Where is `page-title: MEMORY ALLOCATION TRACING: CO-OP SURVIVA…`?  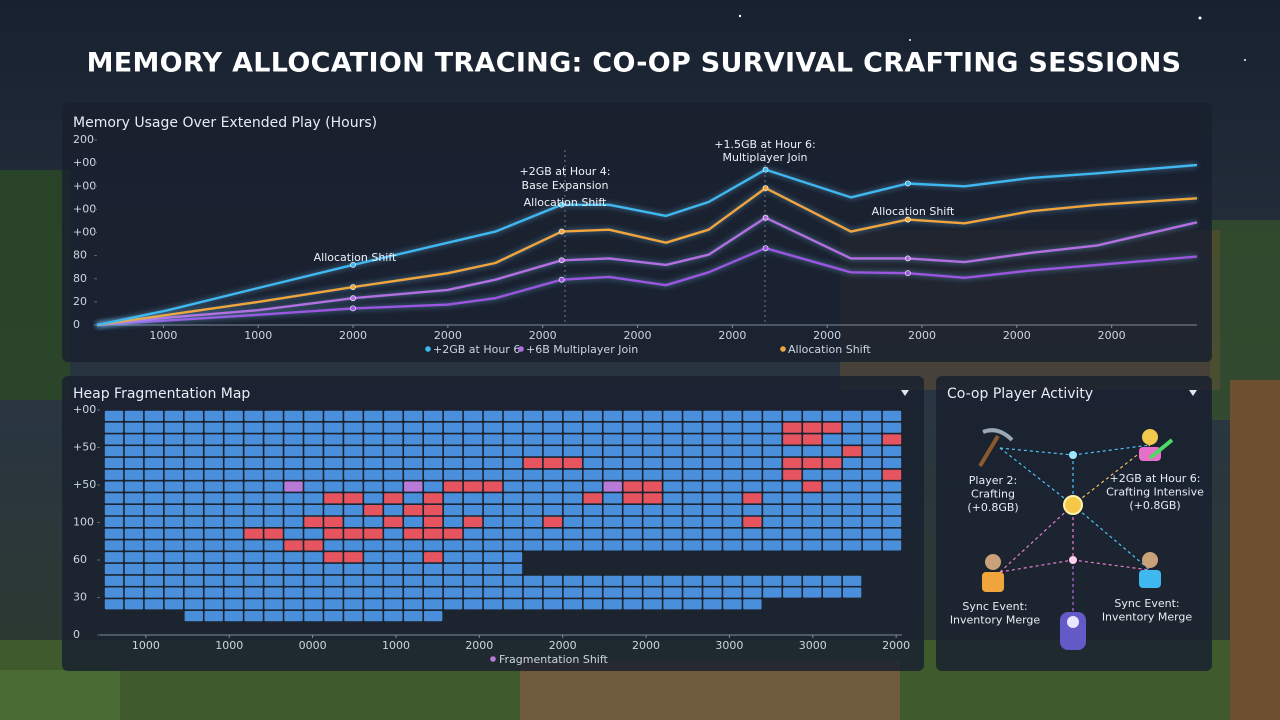
page-title: MEMORY ALLOCATION TRACING: CO-OP SURVIVA… is located at coordinates (634, 63).